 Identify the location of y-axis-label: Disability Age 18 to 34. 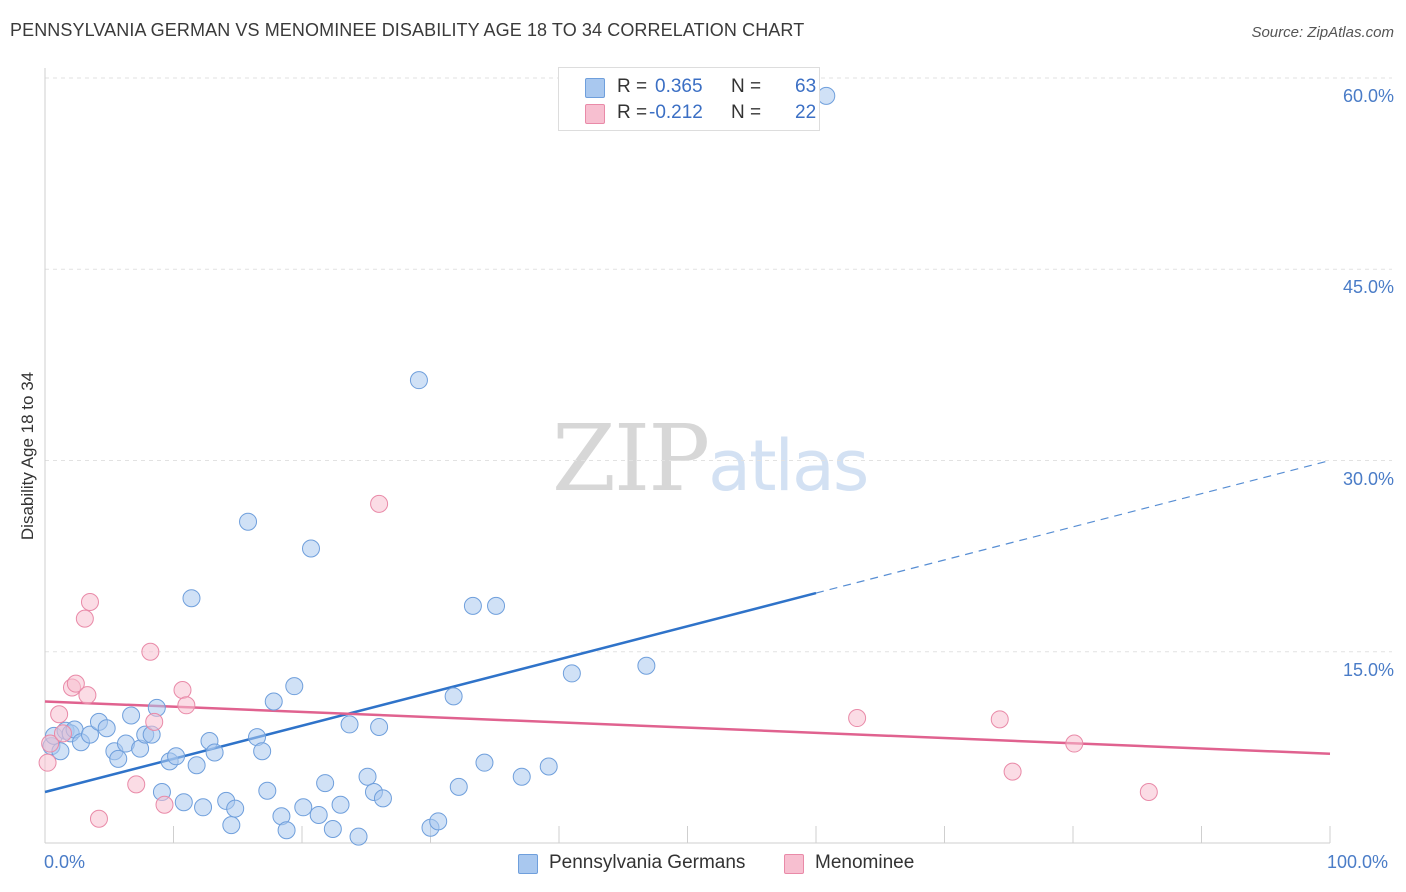
(27, 456).